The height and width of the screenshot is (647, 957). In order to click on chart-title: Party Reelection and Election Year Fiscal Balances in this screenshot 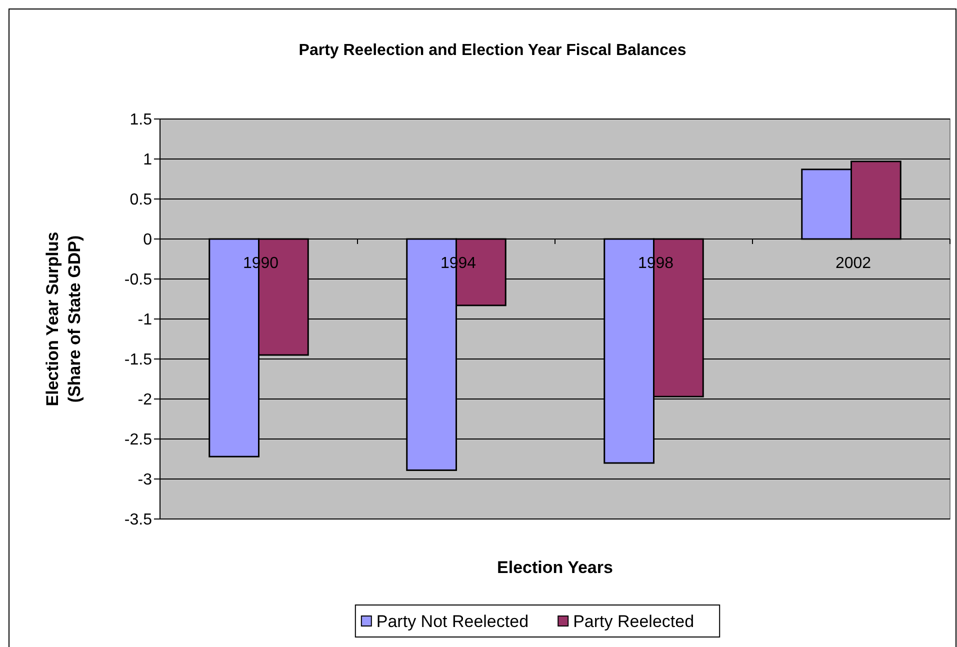, I will do `click(492, 50)`.